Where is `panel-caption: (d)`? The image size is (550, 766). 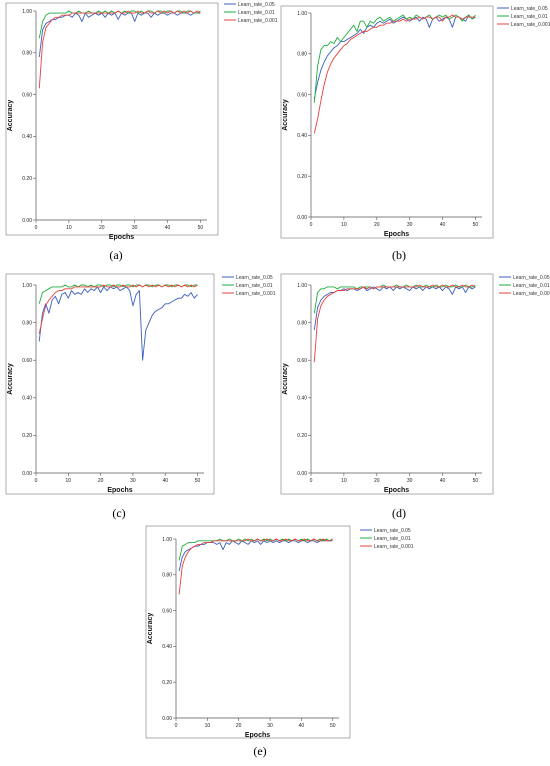 panel-caption: (d) is located at coordinates (399, 513).